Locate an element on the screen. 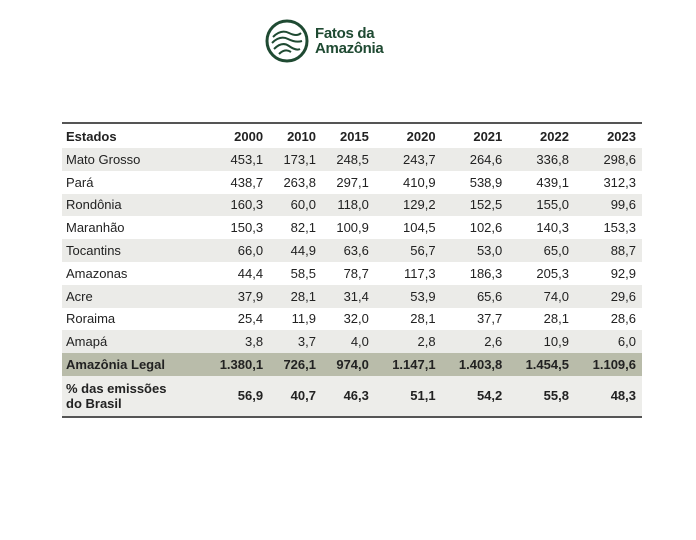 The image size is (696, 540). cell-value: 298,6 is located at coordinates (607, 159).